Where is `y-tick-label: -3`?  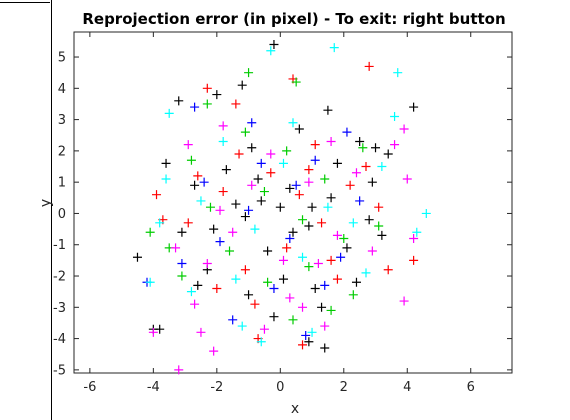 y-tick-label: -3 is located at coordinates (59, 308).